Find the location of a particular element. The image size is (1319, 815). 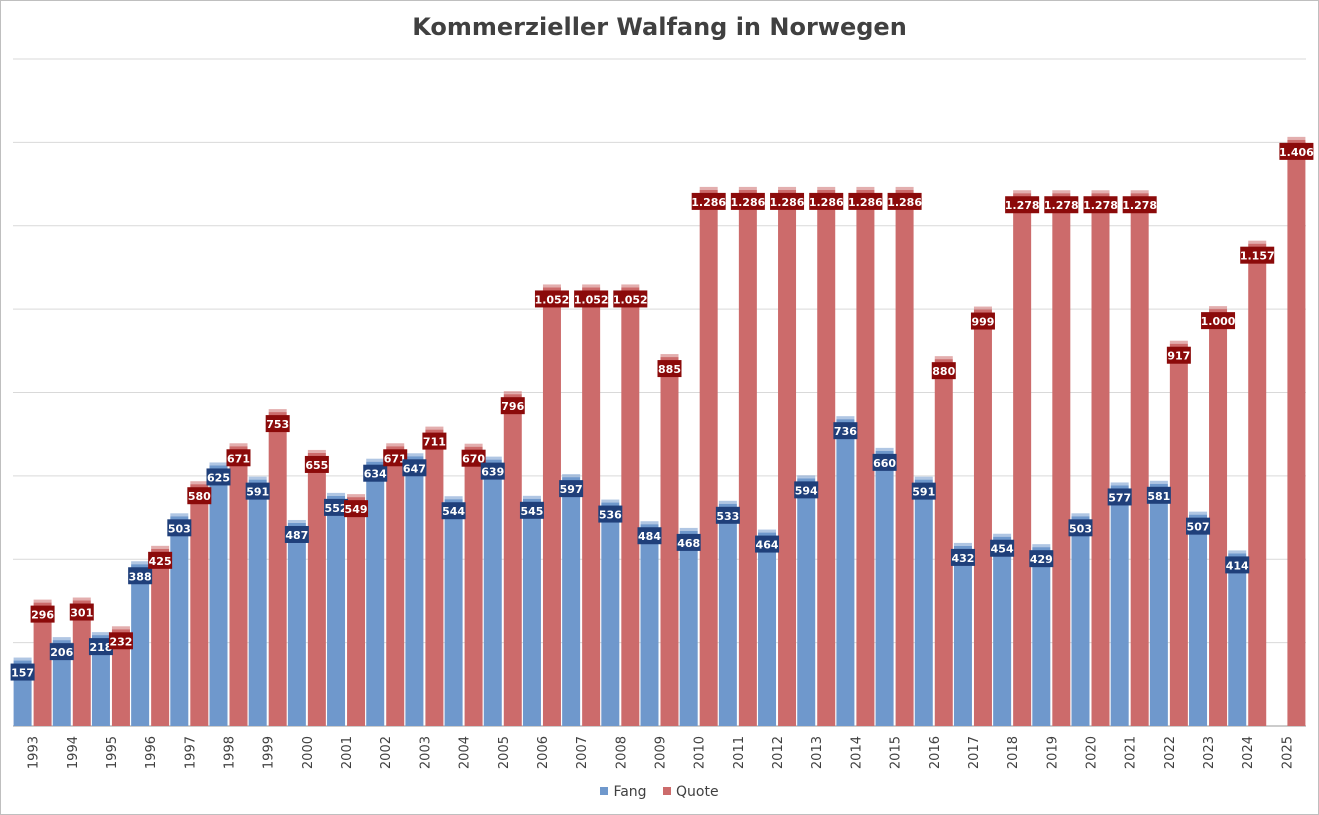

bar-quote-2022-body is located at coordinates (1178, 534).